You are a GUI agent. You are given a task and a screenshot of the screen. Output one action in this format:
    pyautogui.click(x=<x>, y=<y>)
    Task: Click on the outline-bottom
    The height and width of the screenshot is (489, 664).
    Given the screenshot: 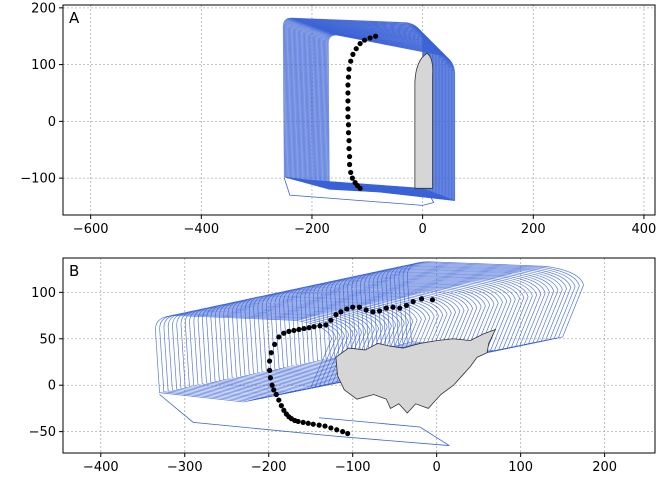 What is the action you would take?
    pyautogui.click(x=304, y=420)
    